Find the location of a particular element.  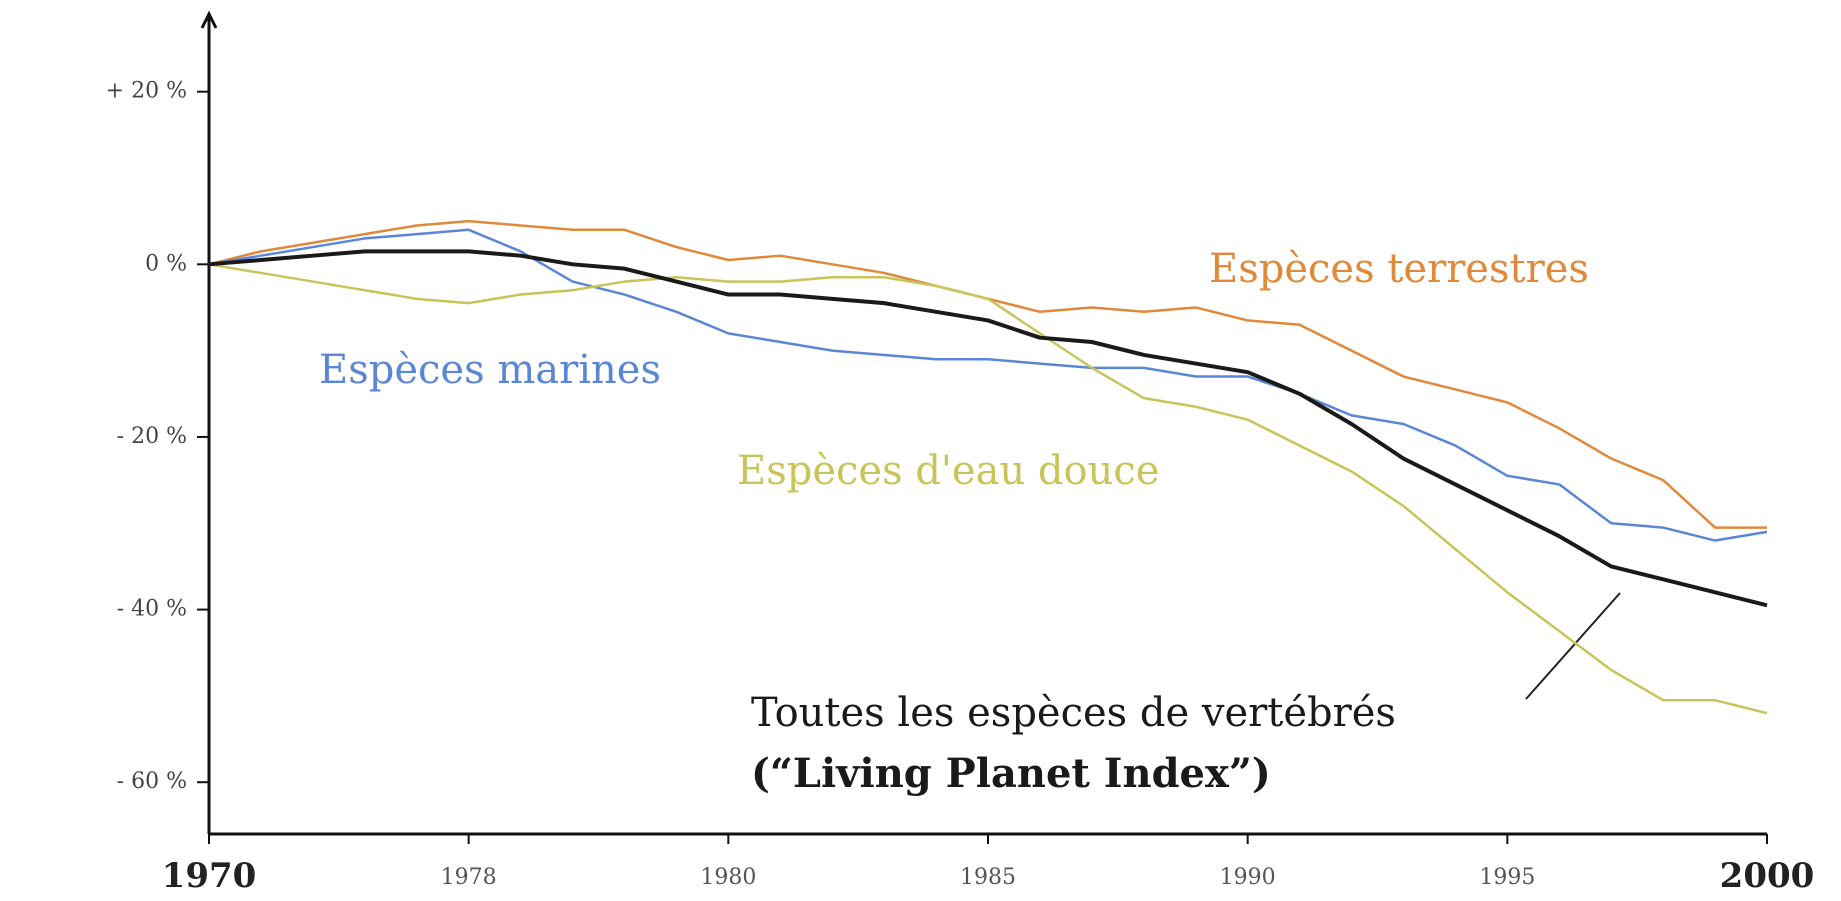

x-tick-label: 1995 is located at coordinates (1507, 877).